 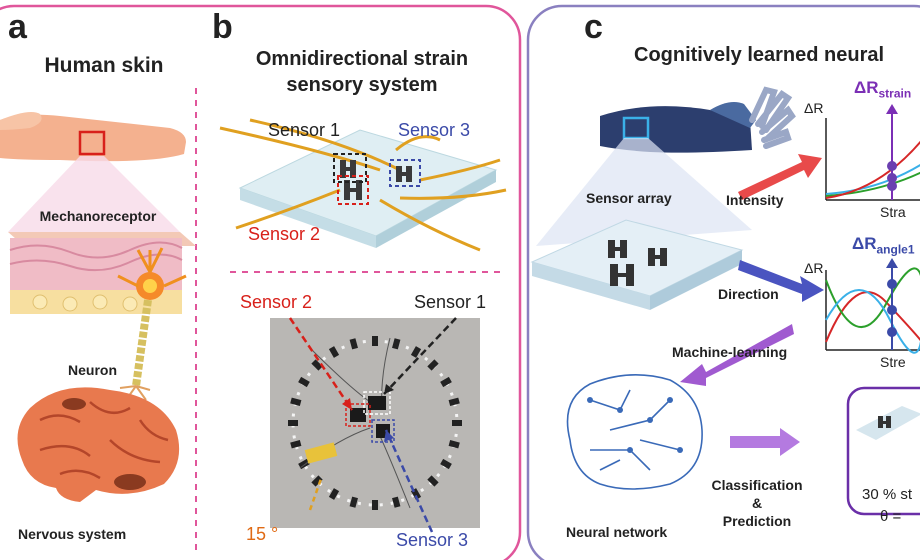 What do you see at coordinates (866, 87) in the screenshot?
I see `plot1-marker-main: ΔR` at bounding box center [866, 87].